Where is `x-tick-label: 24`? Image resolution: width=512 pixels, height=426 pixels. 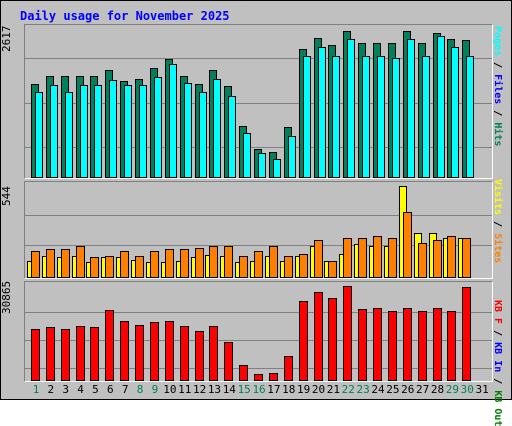 x-tick-label: 24 is located at coordinates (378, 389).